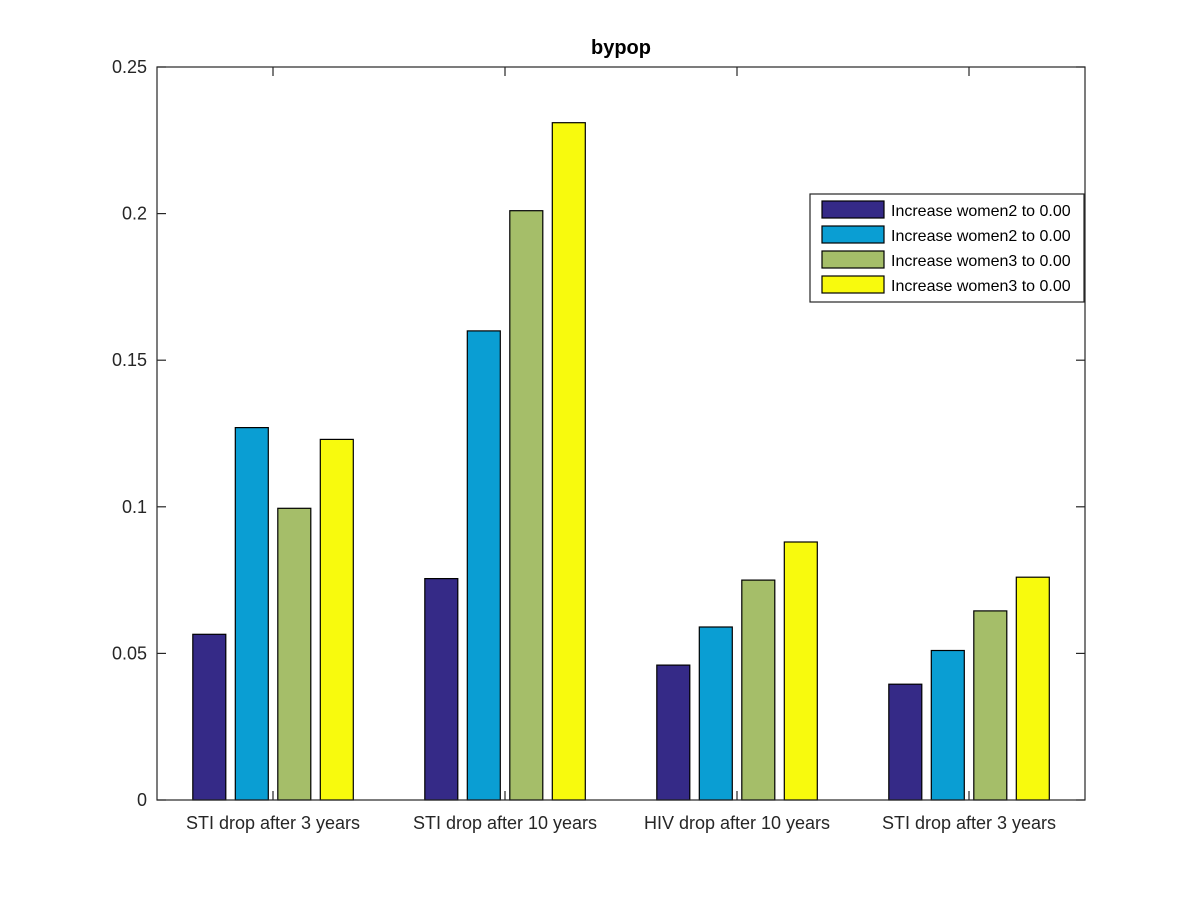 The height and width of the screenshot is (900, 1200). Describe the element at coordinates (273, 823) in the screenshot. I see `x-tick-label-0: STI drop after 3 years` at that location.